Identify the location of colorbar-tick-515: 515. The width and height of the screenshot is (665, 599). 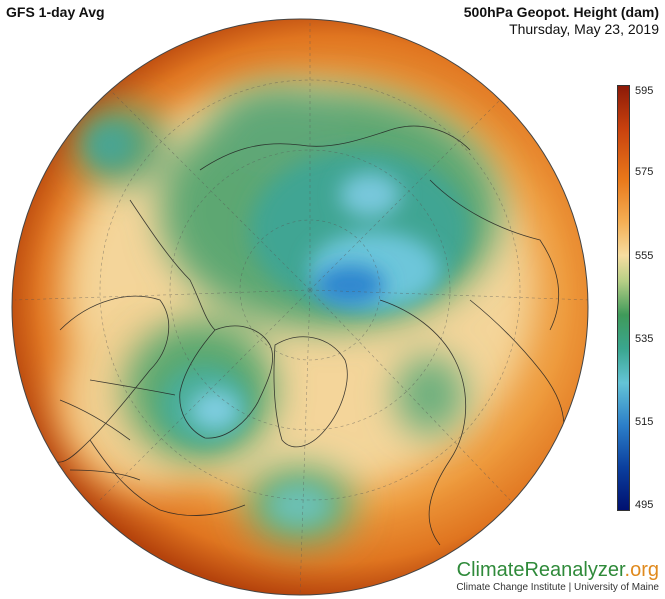
(644, 422).